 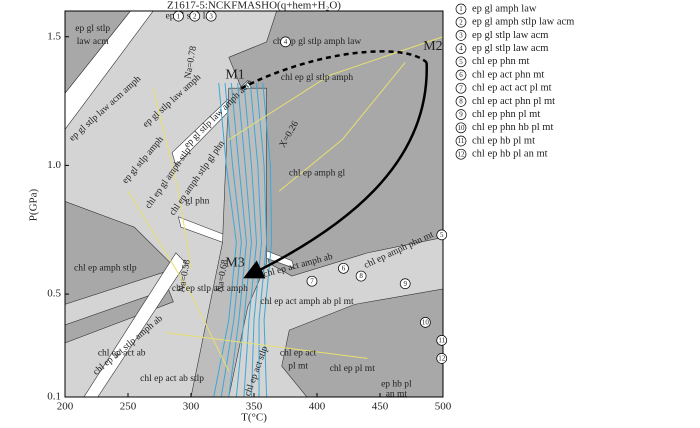 What do you see at coordinates (461, 49) in the screenshot?
I see `legend-number: 4` at bounding box center [461, 49].